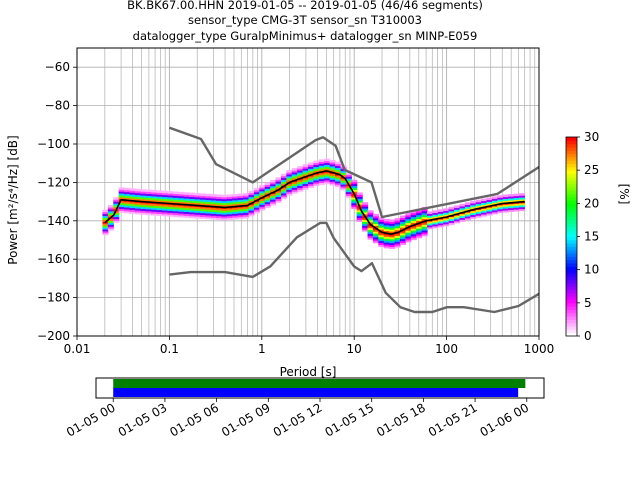 The image size is (640, 480). I want to click on colorbar-tick-label: 25, so click(591, 170).